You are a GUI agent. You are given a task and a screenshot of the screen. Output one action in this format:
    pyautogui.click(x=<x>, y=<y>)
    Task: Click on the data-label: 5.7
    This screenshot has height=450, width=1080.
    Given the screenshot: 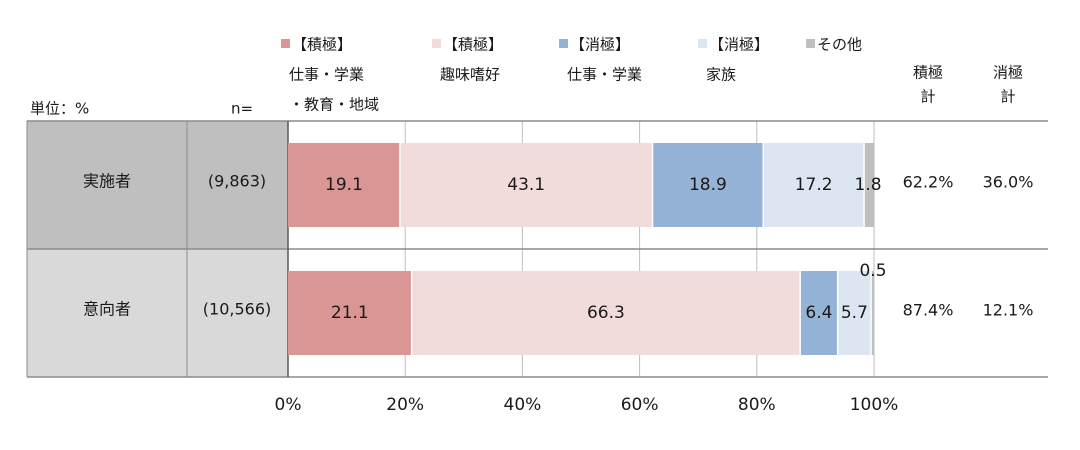 What is the action you would take?
    pyautogui.click(x=854, y=313)
    